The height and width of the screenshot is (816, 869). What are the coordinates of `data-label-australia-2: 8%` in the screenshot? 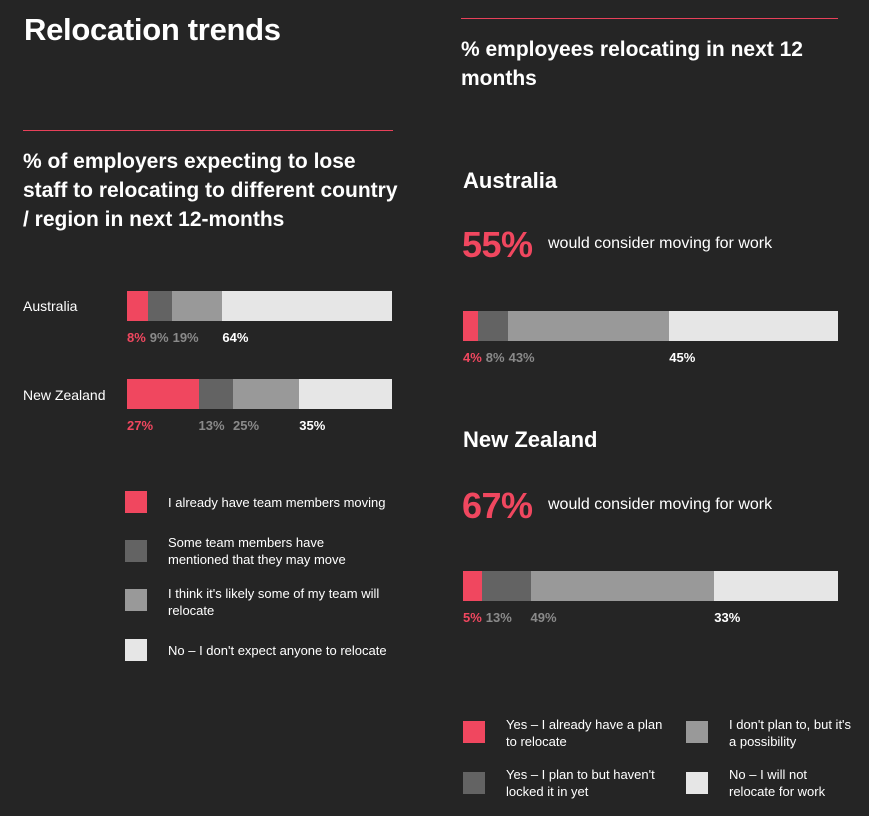 It's located at (495, 357).